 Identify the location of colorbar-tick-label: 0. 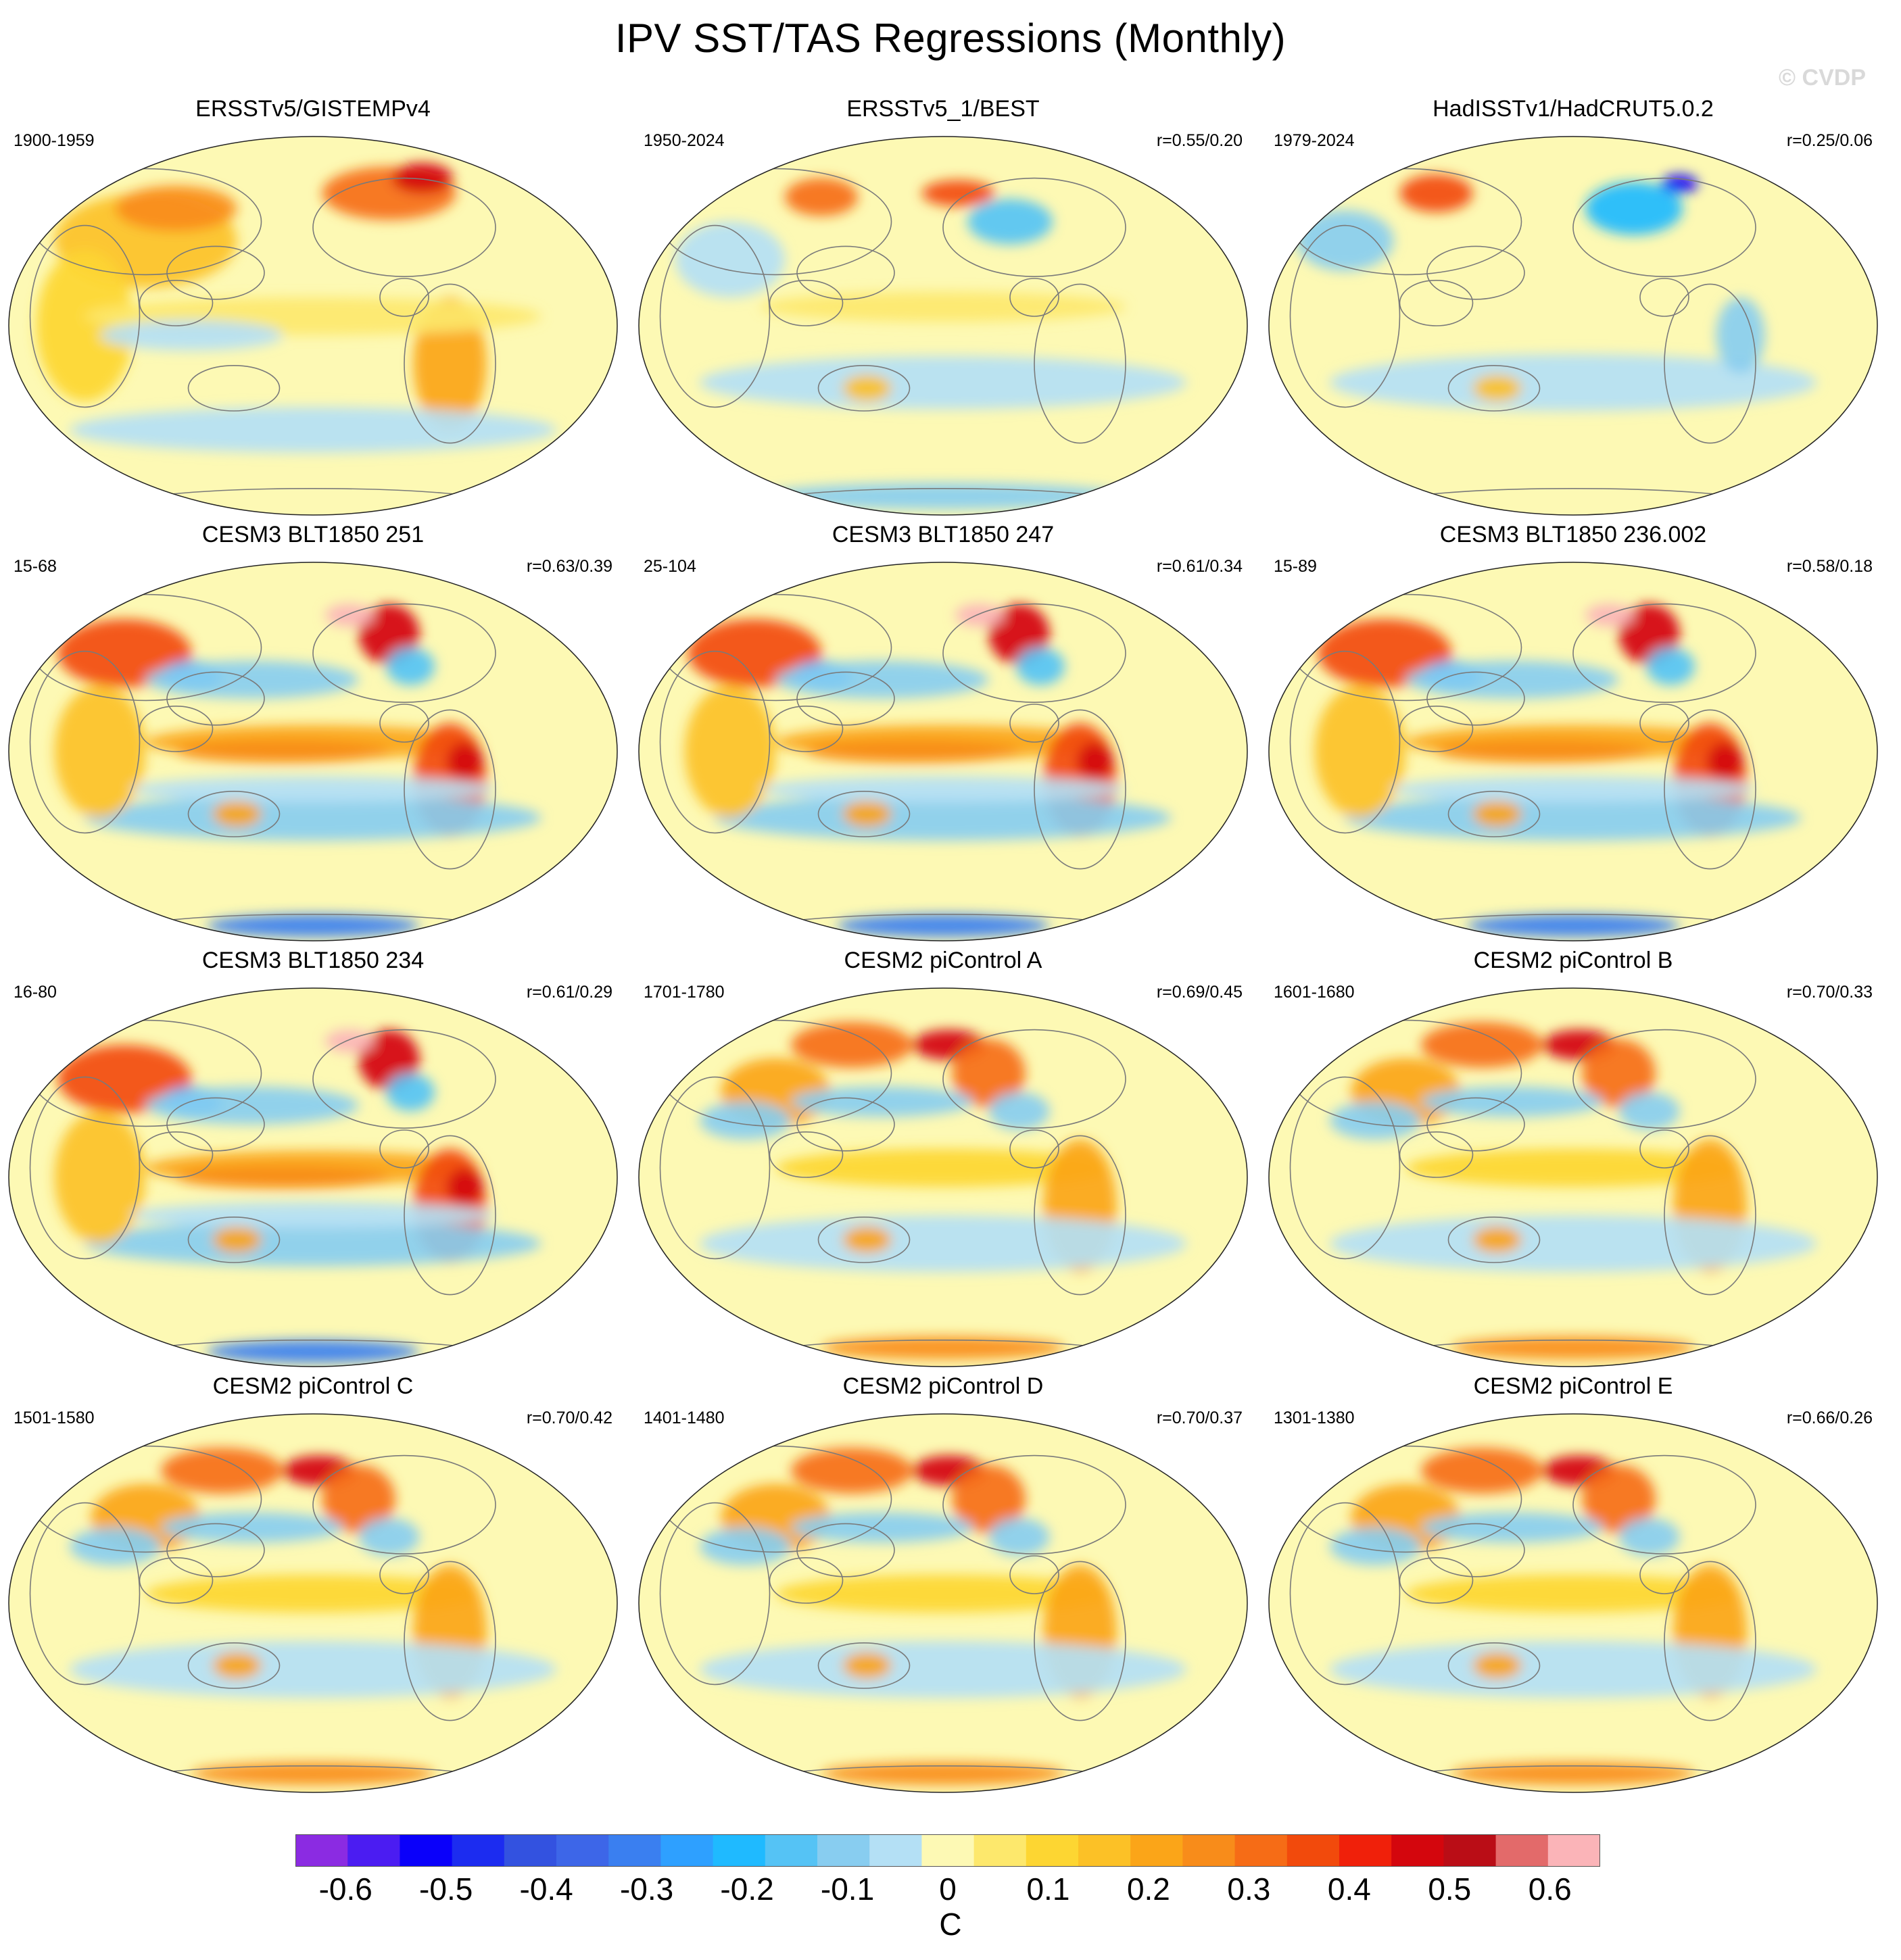
(948, 1889).